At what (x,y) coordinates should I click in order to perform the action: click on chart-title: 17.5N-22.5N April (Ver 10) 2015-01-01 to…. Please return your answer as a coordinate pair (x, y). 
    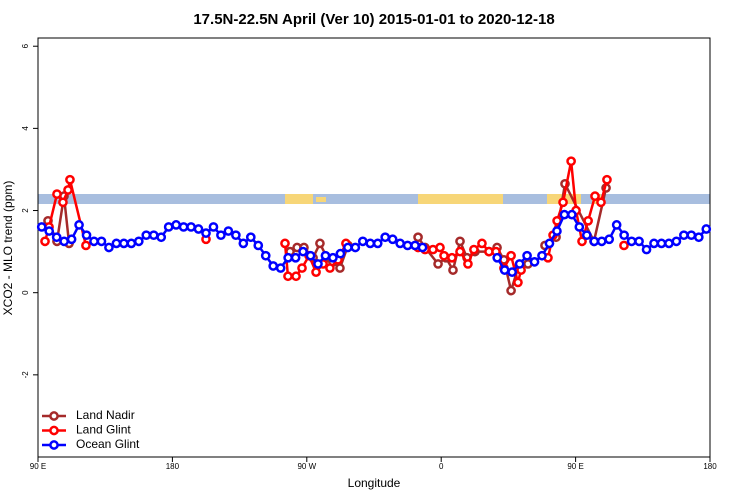
    Looking at the image, I should click on (373, 19).